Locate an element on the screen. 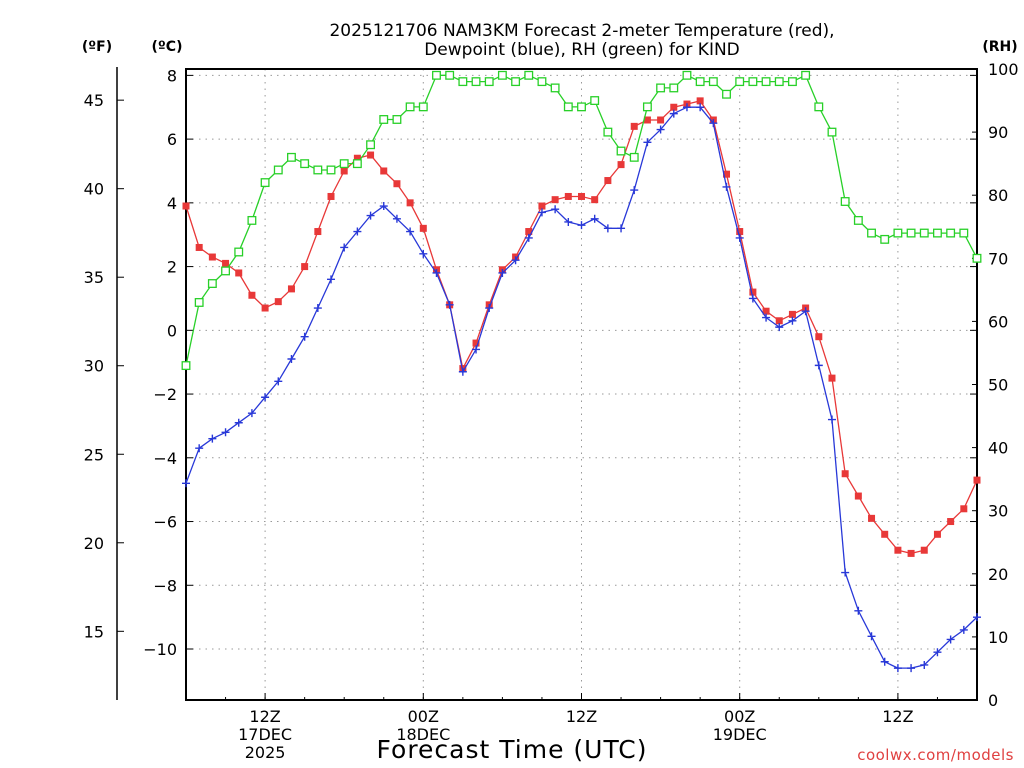 Image resolution: width=1024 pixels, height=768 pixels. celsius-tick-label: 4 is located at coordinates (172, 203).